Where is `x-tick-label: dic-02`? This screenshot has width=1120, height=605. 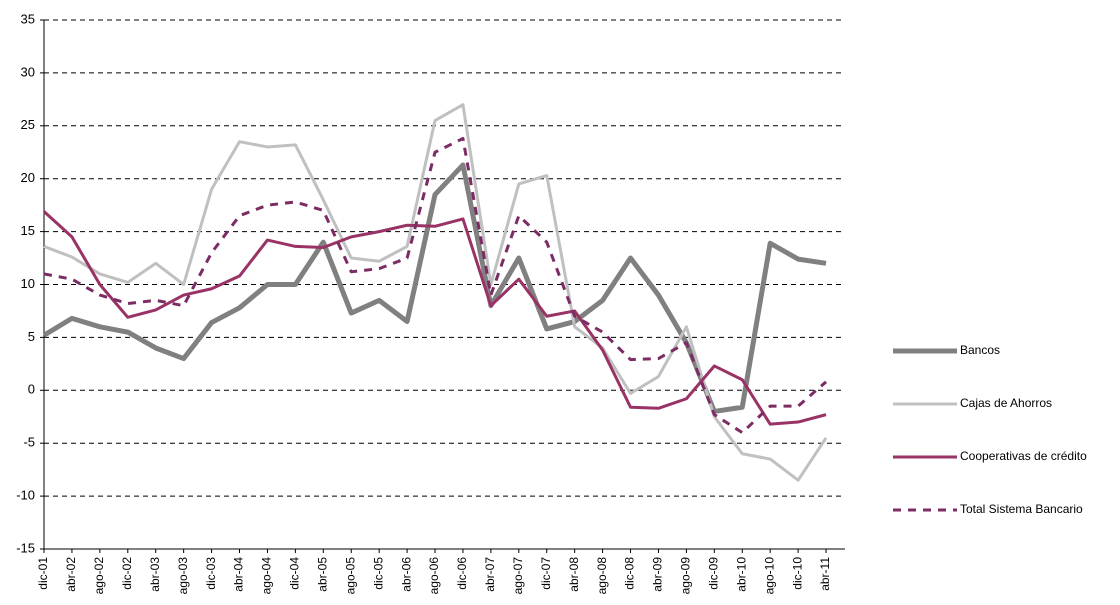 x-tick-label: dic-02 is located at coordinates (127, 573).